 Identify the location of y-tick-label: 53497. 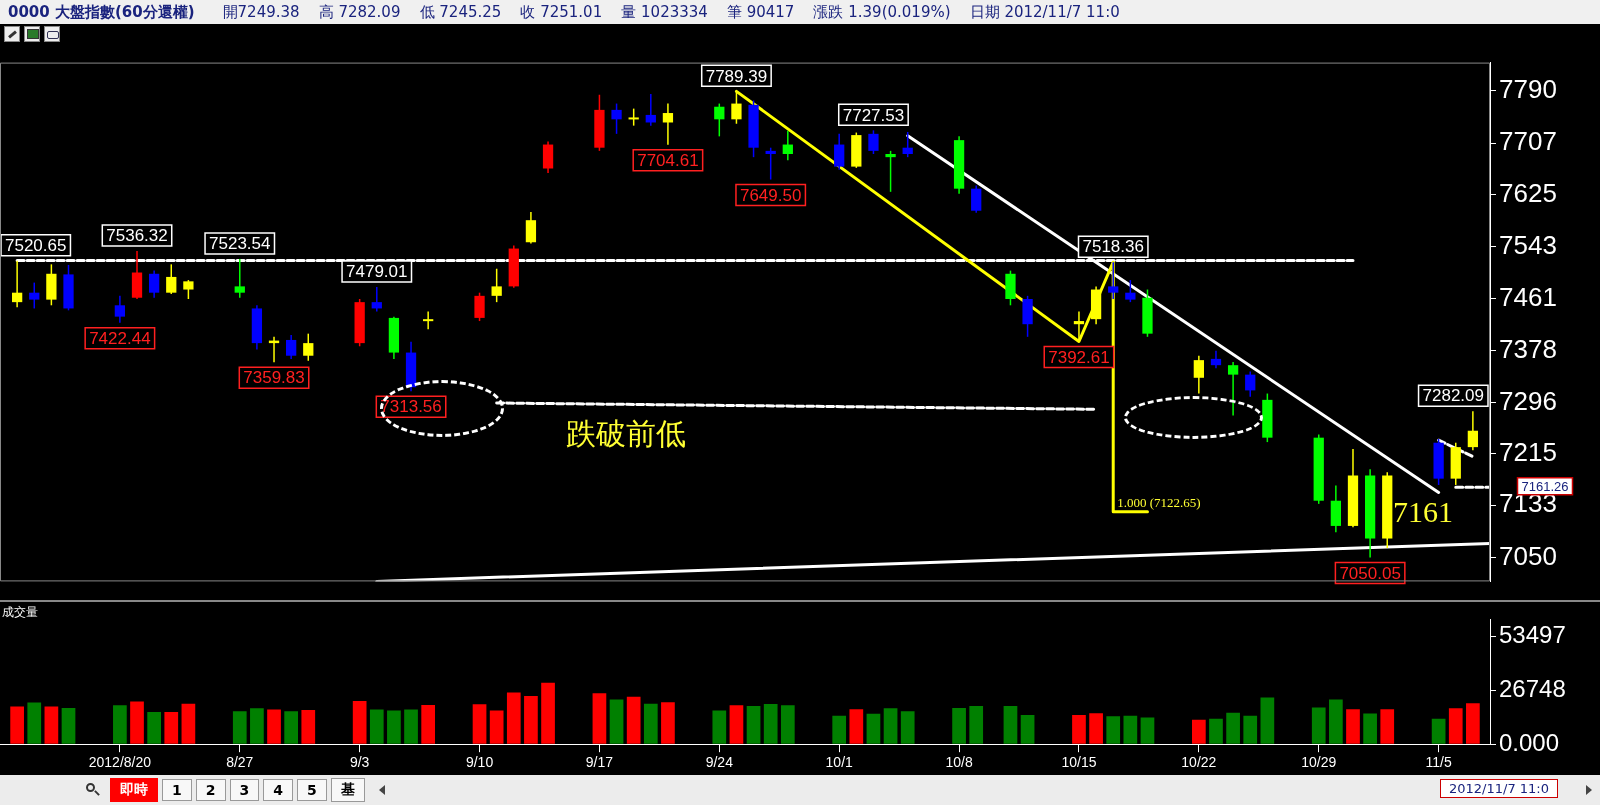
(1532, 635).